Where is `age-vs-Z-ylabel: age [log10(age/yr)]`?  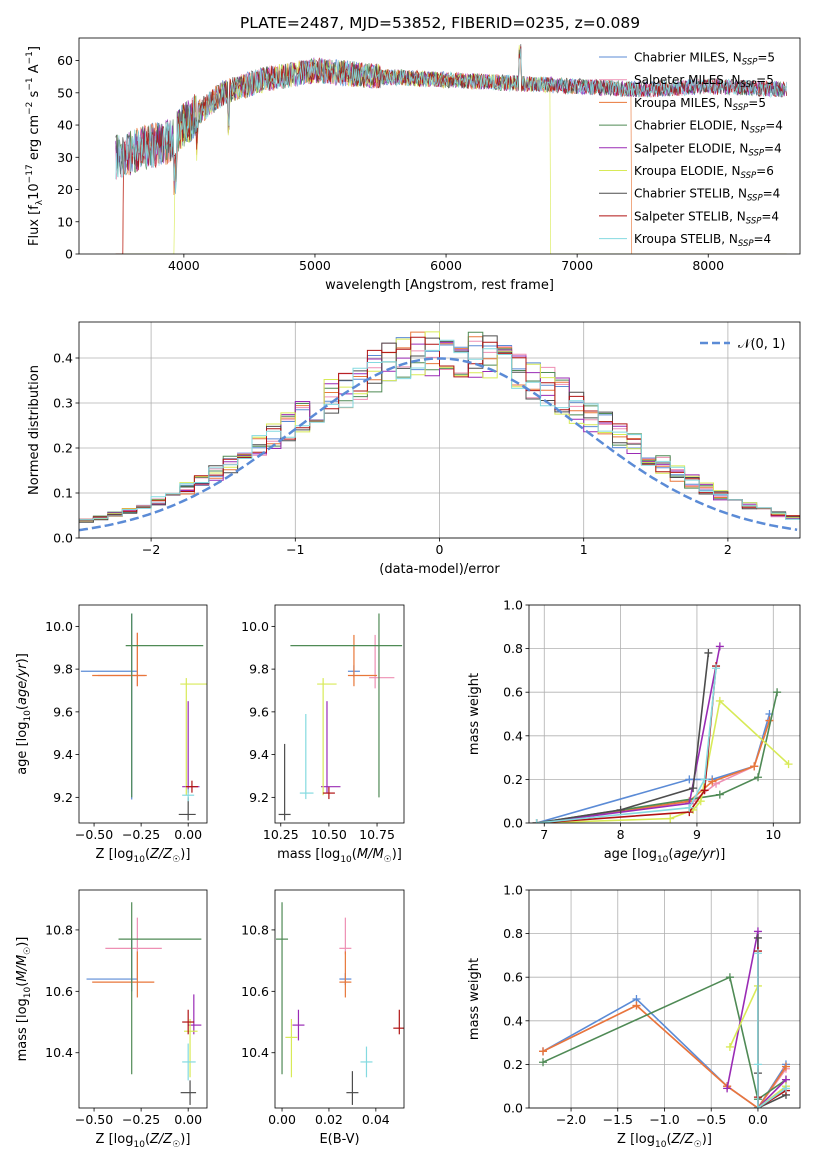 age-vs-Z-ylabel: age [log10(age/yr)] is located at coordinates (24, 714).